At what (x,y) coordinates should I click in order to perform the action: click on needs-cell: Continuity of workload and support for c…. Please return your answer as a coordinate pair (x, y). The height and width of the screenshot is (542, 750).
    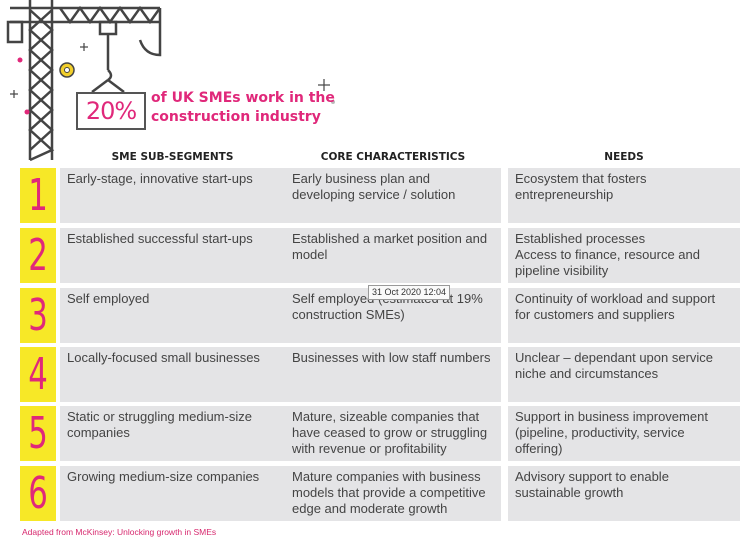
    Looking at the image, I should click on (624, 315).